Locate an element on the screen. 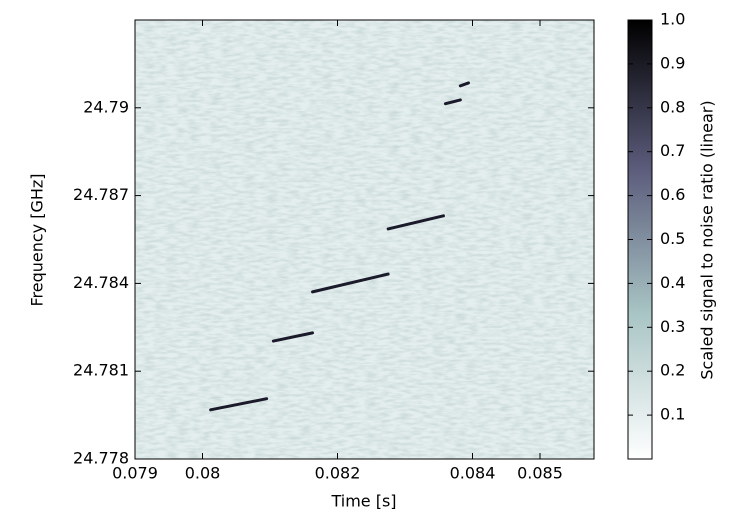 This screenshot has width=743, height=519. x-tick-label: 0.079 is located at coordinates (135, 473).